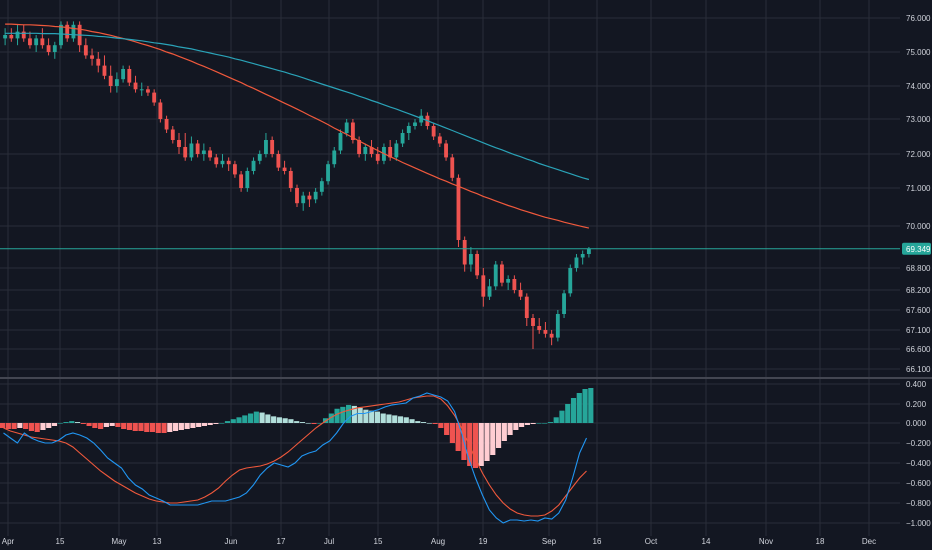 The width and height of the screenshot is (932, 550). Describe the element at coordinates (916, 248) in the screenshot. I see `last-price-label: 69.349` at that location.